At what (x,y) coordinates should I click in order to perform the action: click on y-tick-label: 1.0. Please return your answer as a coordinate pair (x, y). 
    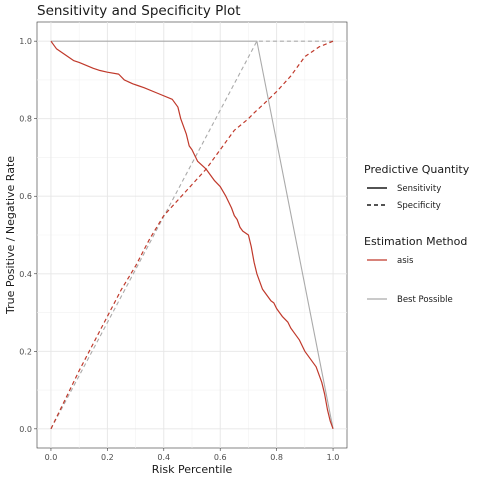
    Looking at the image, I should click on (25, 41).